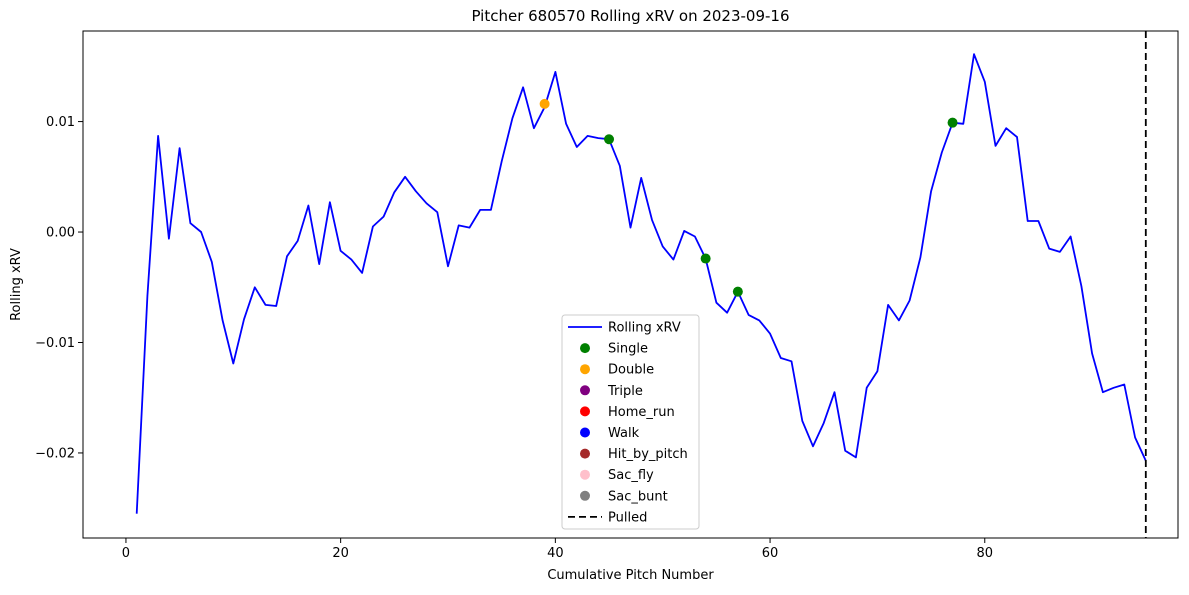  I want to click on x-tick-label: 20, so click(340, 553).